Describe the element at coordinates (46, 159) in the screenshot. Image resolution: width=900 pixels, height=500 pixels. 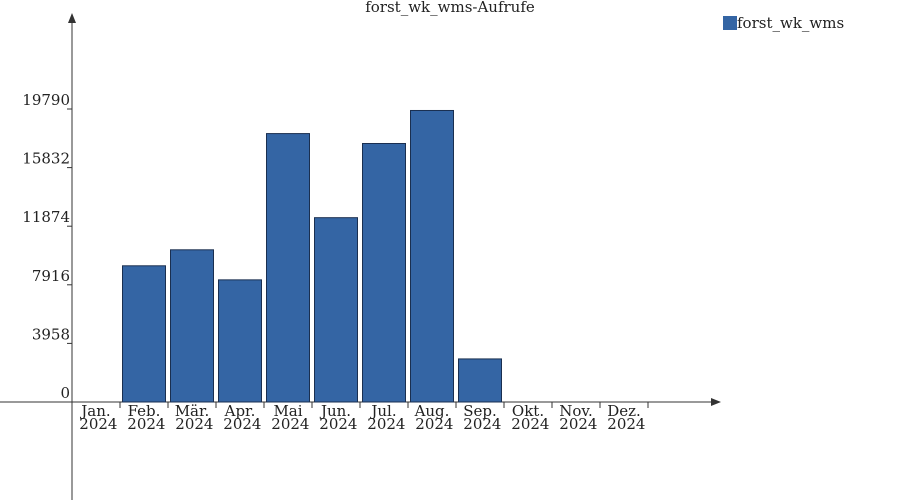
I see `y-tick-label: 15832` at that location.